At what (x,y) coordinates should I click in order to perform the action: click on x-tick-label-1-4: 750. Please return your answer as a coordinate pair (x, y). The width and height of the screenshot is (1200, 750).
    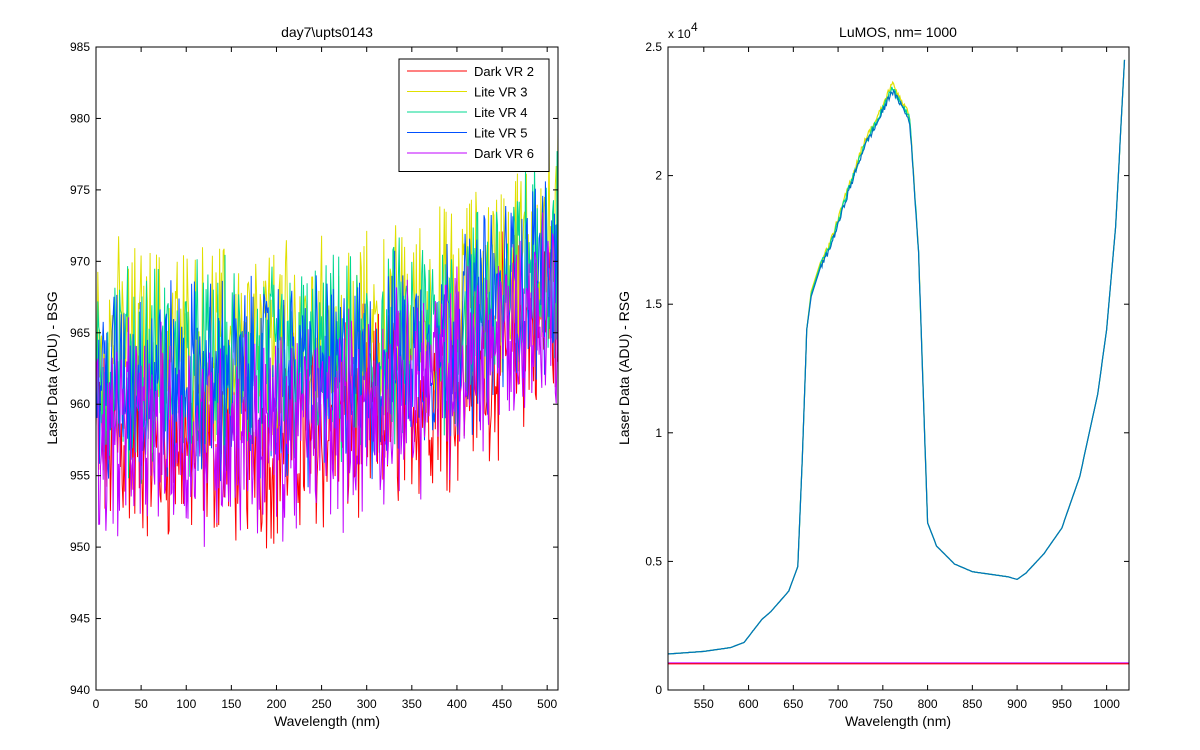
    Looking at the image, I should click on (883, 704).